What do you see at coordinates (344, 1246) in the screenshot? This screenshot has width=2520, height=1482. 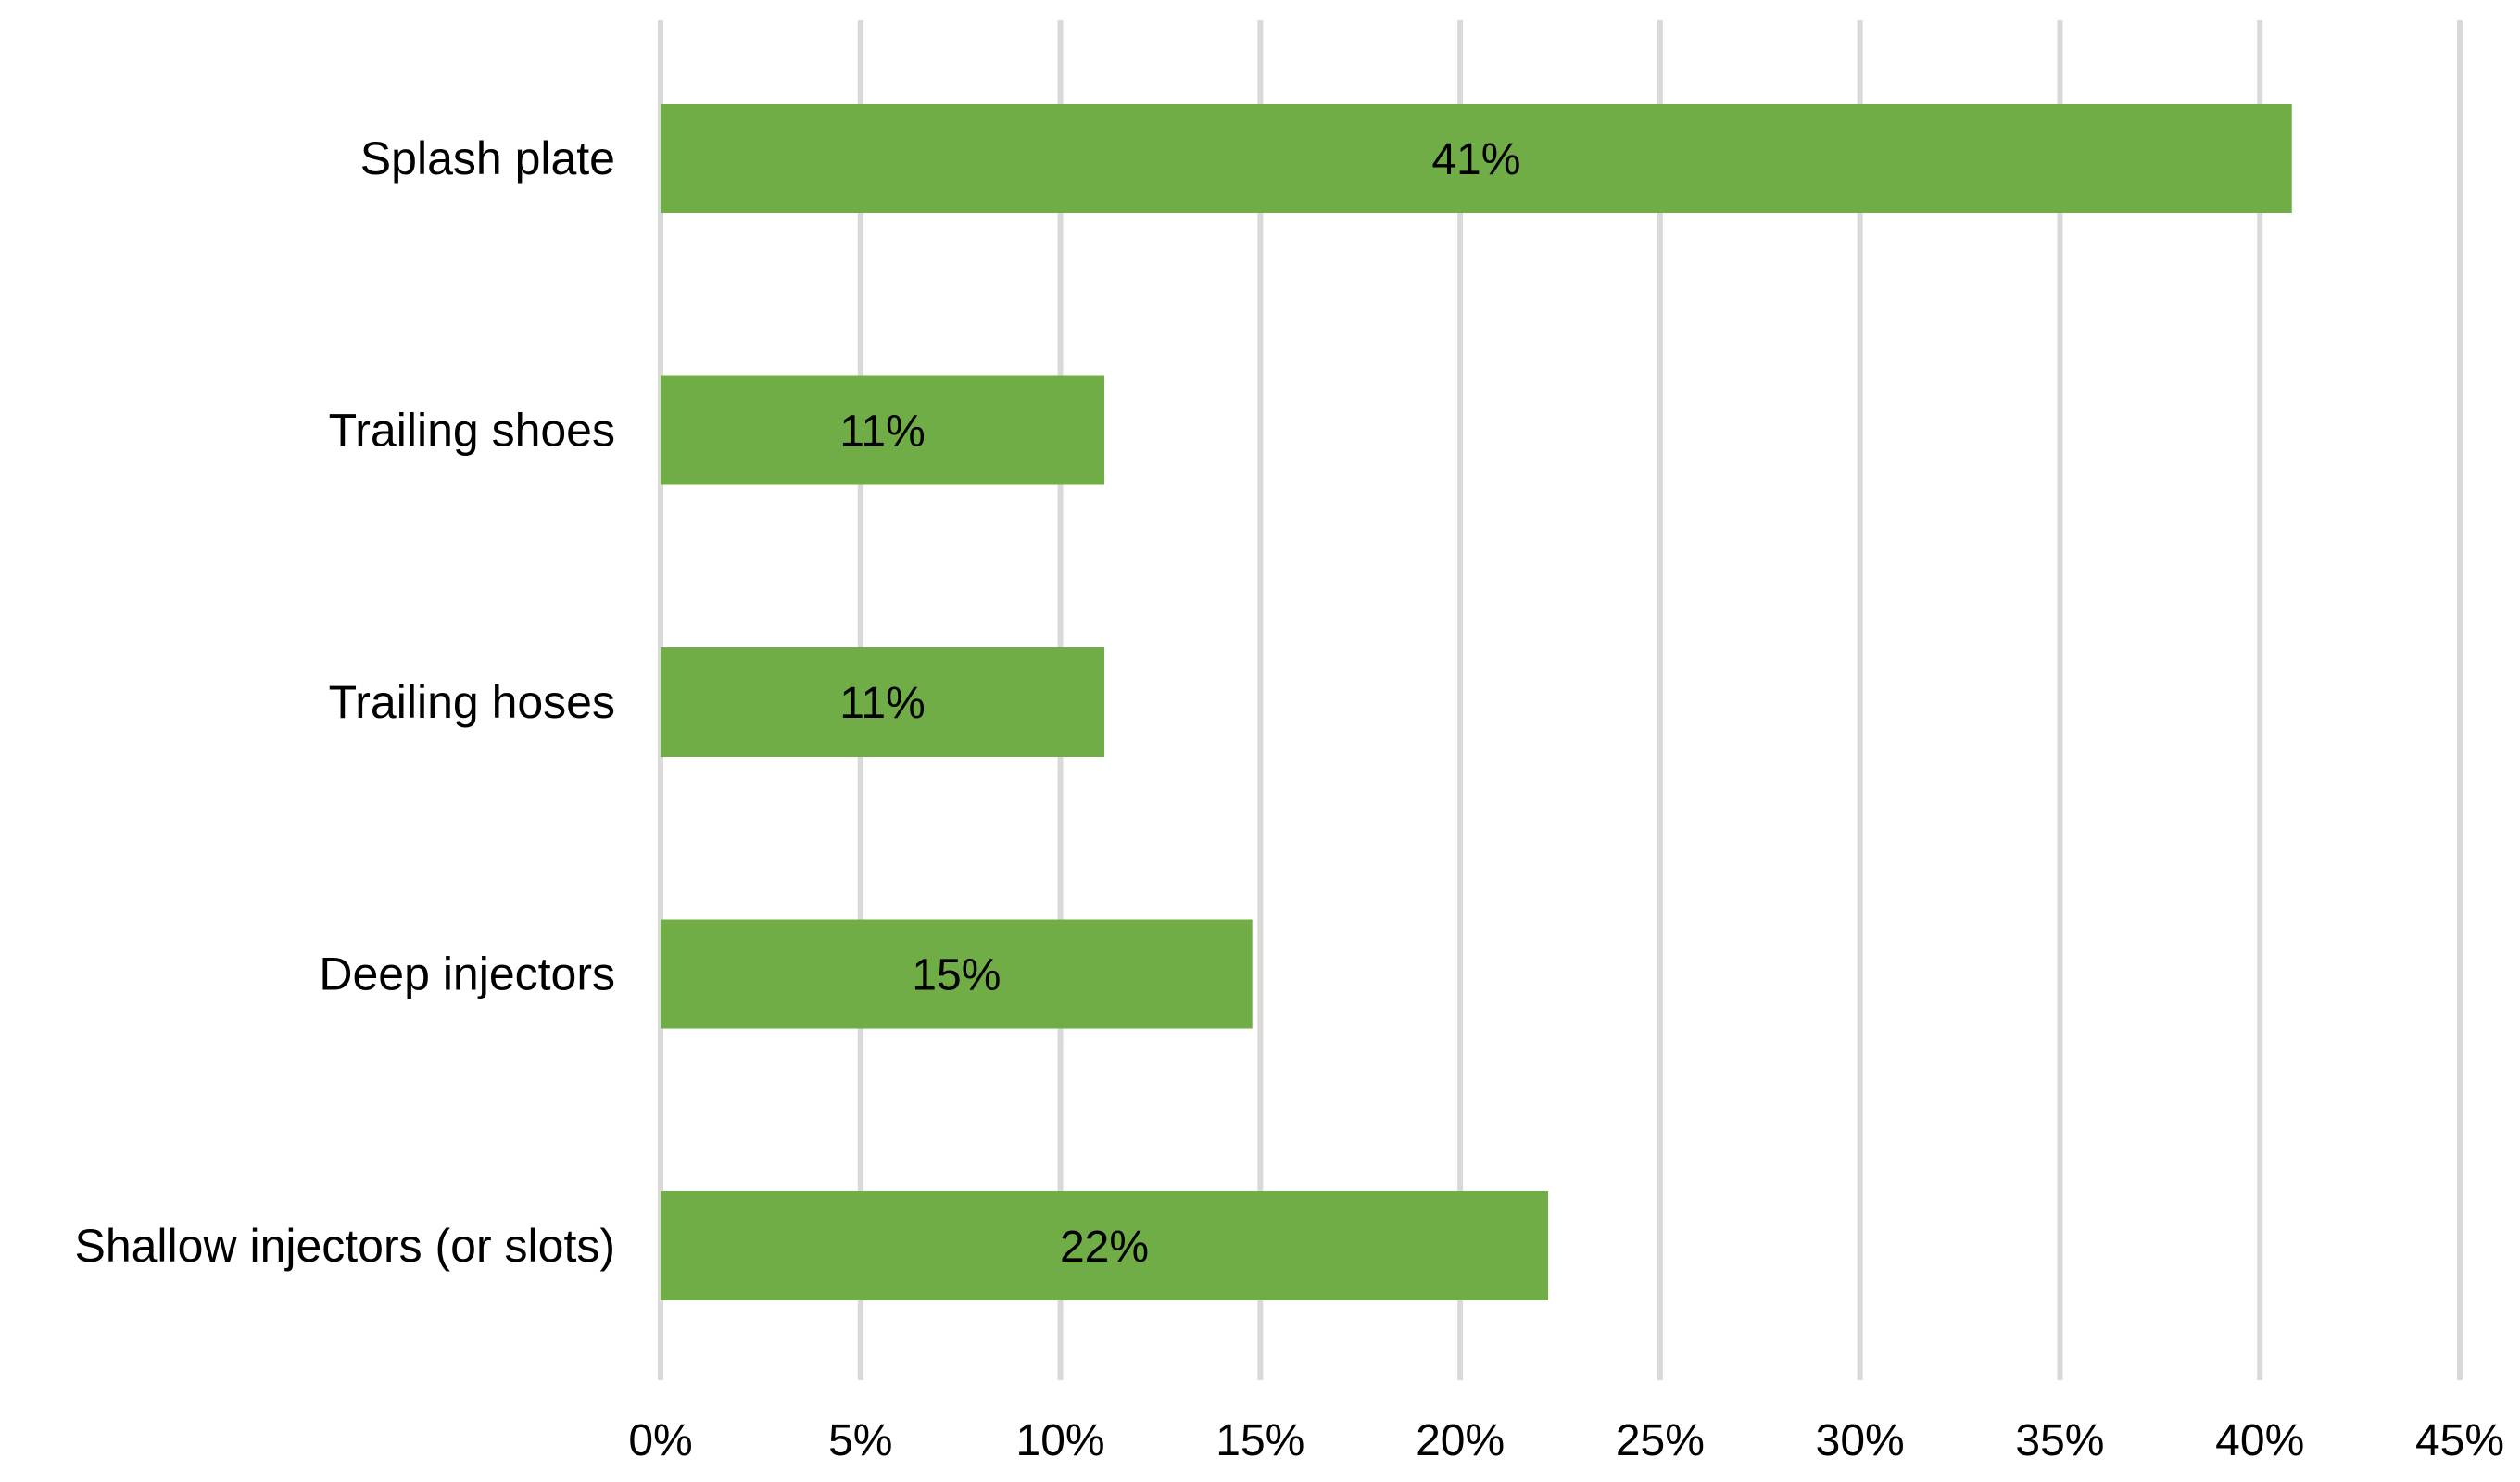 I see `category-label: Shallow injectors (or slots)` at bounding box center [344, 1246].